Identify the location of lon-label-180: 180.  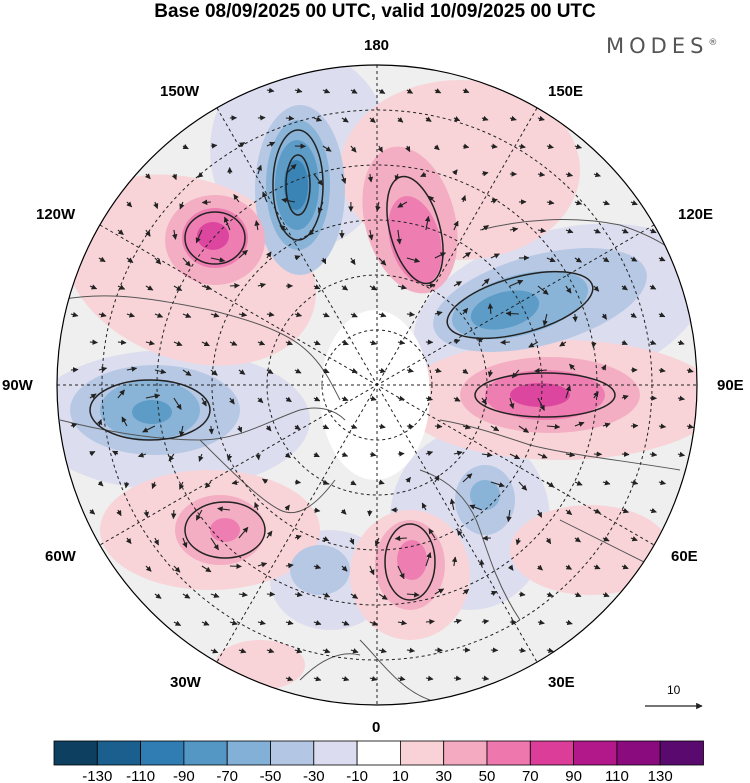
(377, 45).